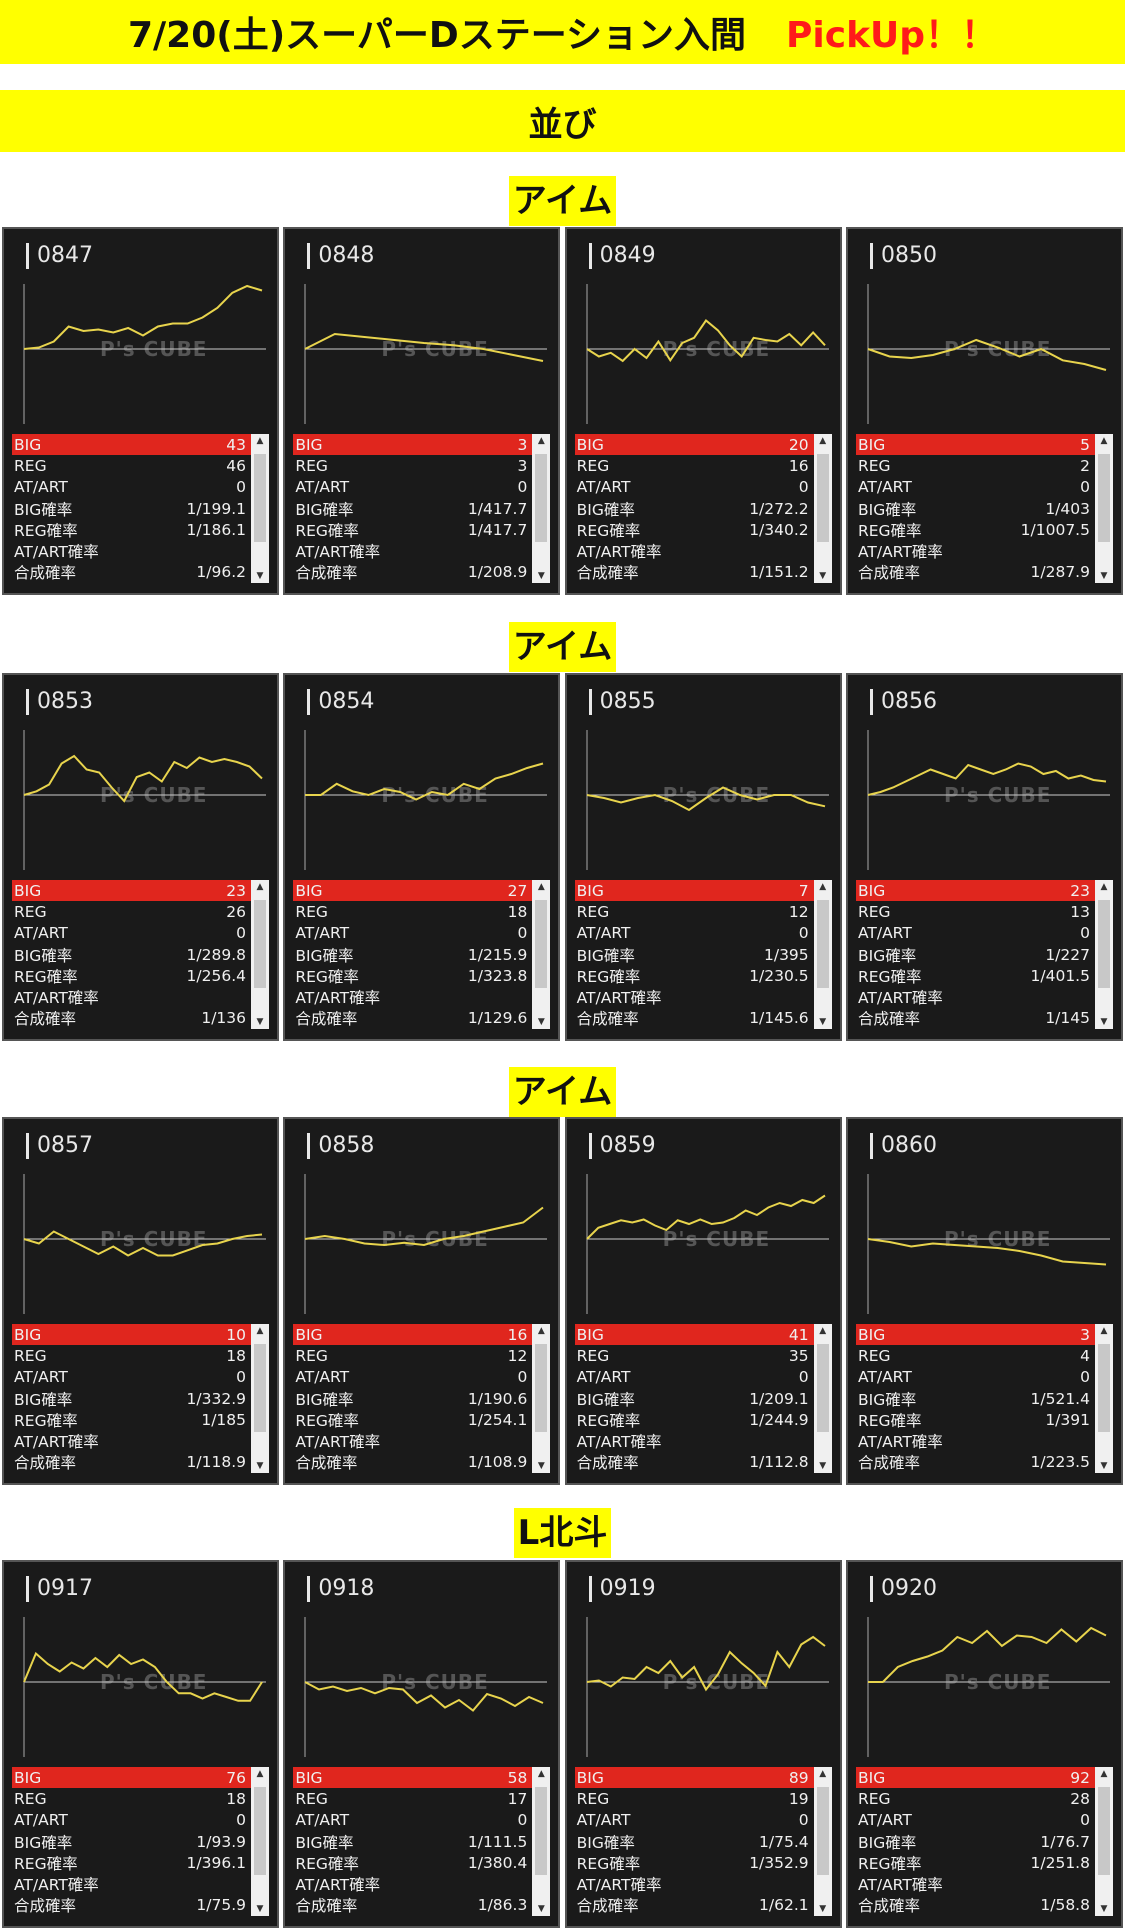  Describe the element at coordinates (976, 1440) in the screenshot. I see `stats-row: AT/ART確率` at that location.